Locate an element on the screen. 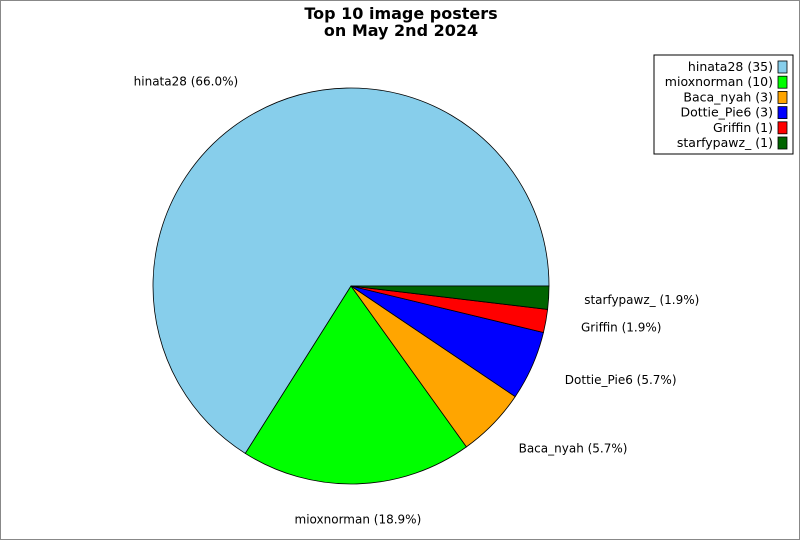 The image size is (800, 541). slice-label-dottie-pie6: Dottie_Pie6 (5.7%) is located at coordinates (621, 380).